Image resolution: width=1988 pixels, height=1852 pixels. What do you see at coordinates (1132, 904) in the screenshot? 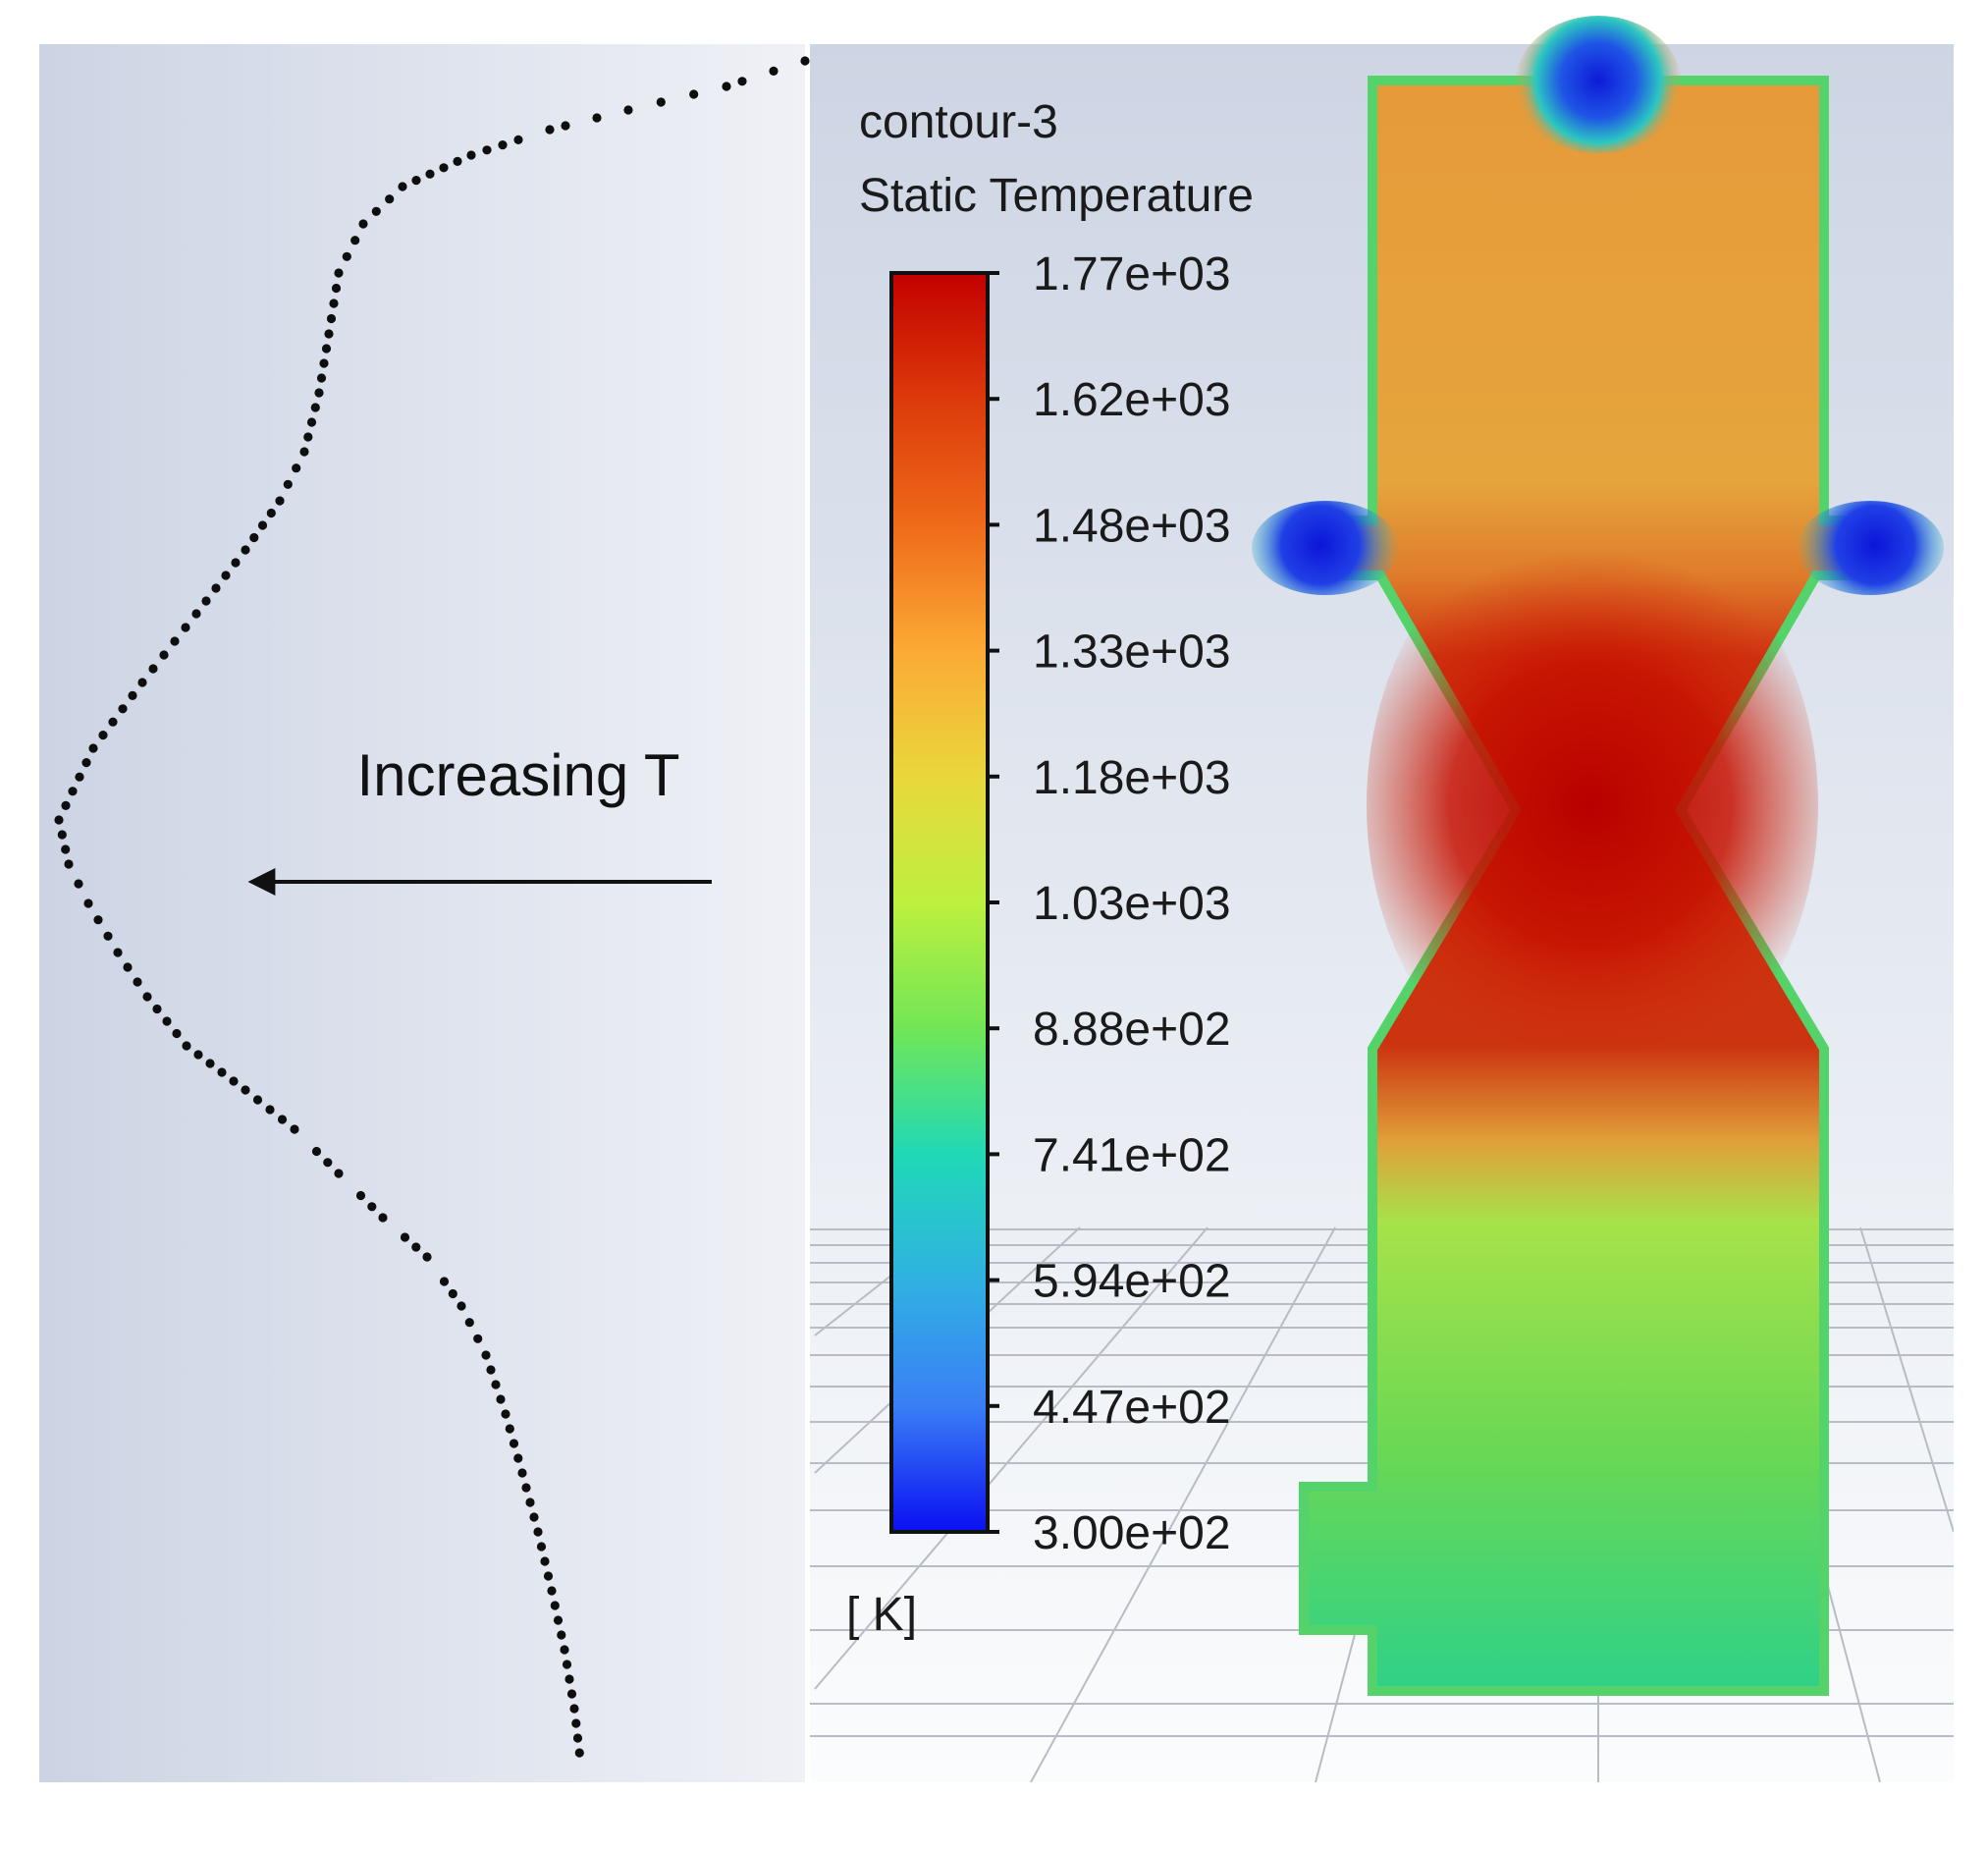
I see `colorbar-tick-label: 1.03e+03` at bounding box center [1132, 904].